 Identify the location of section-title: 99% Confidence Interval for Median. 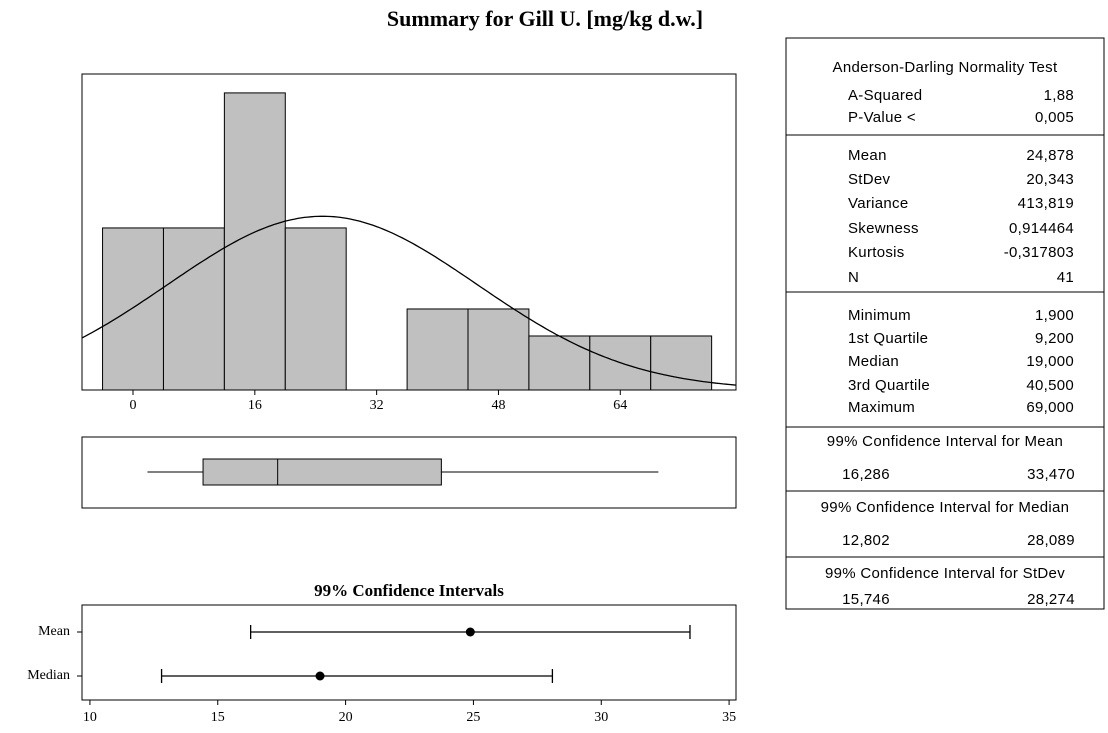
(945, 507).